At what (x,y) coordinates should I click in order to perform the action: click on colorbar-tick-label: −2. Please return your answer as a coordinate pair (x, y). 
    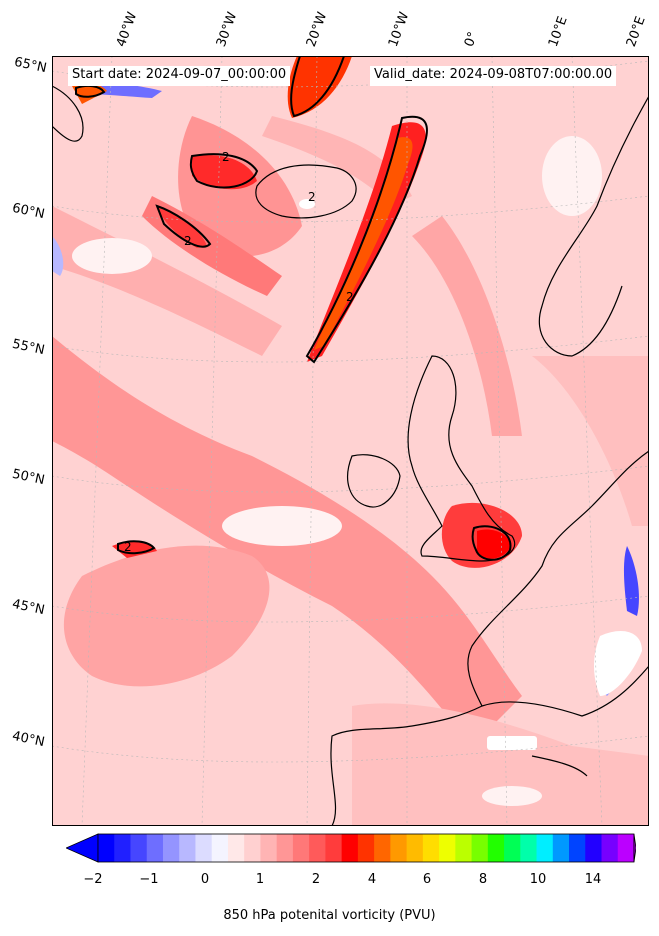
    Looking at the image, I should click on (93, 879).